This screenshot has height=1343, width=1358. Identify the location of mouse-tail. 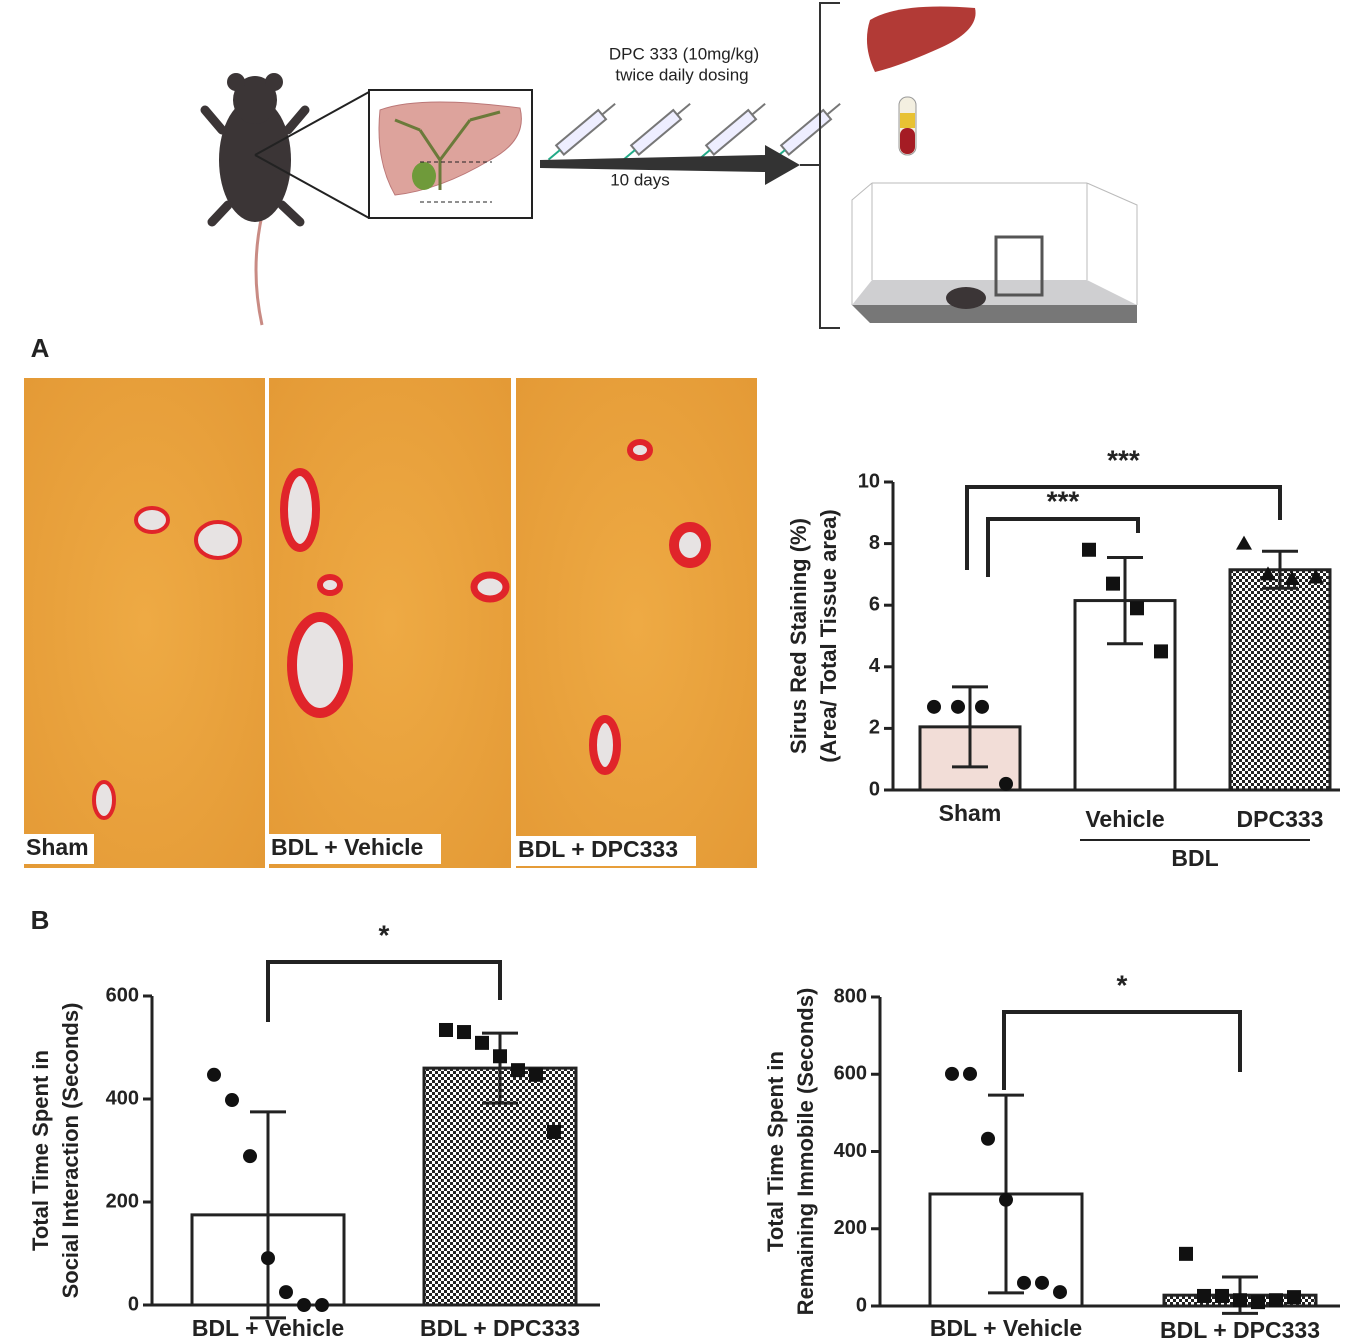
(259, 270).